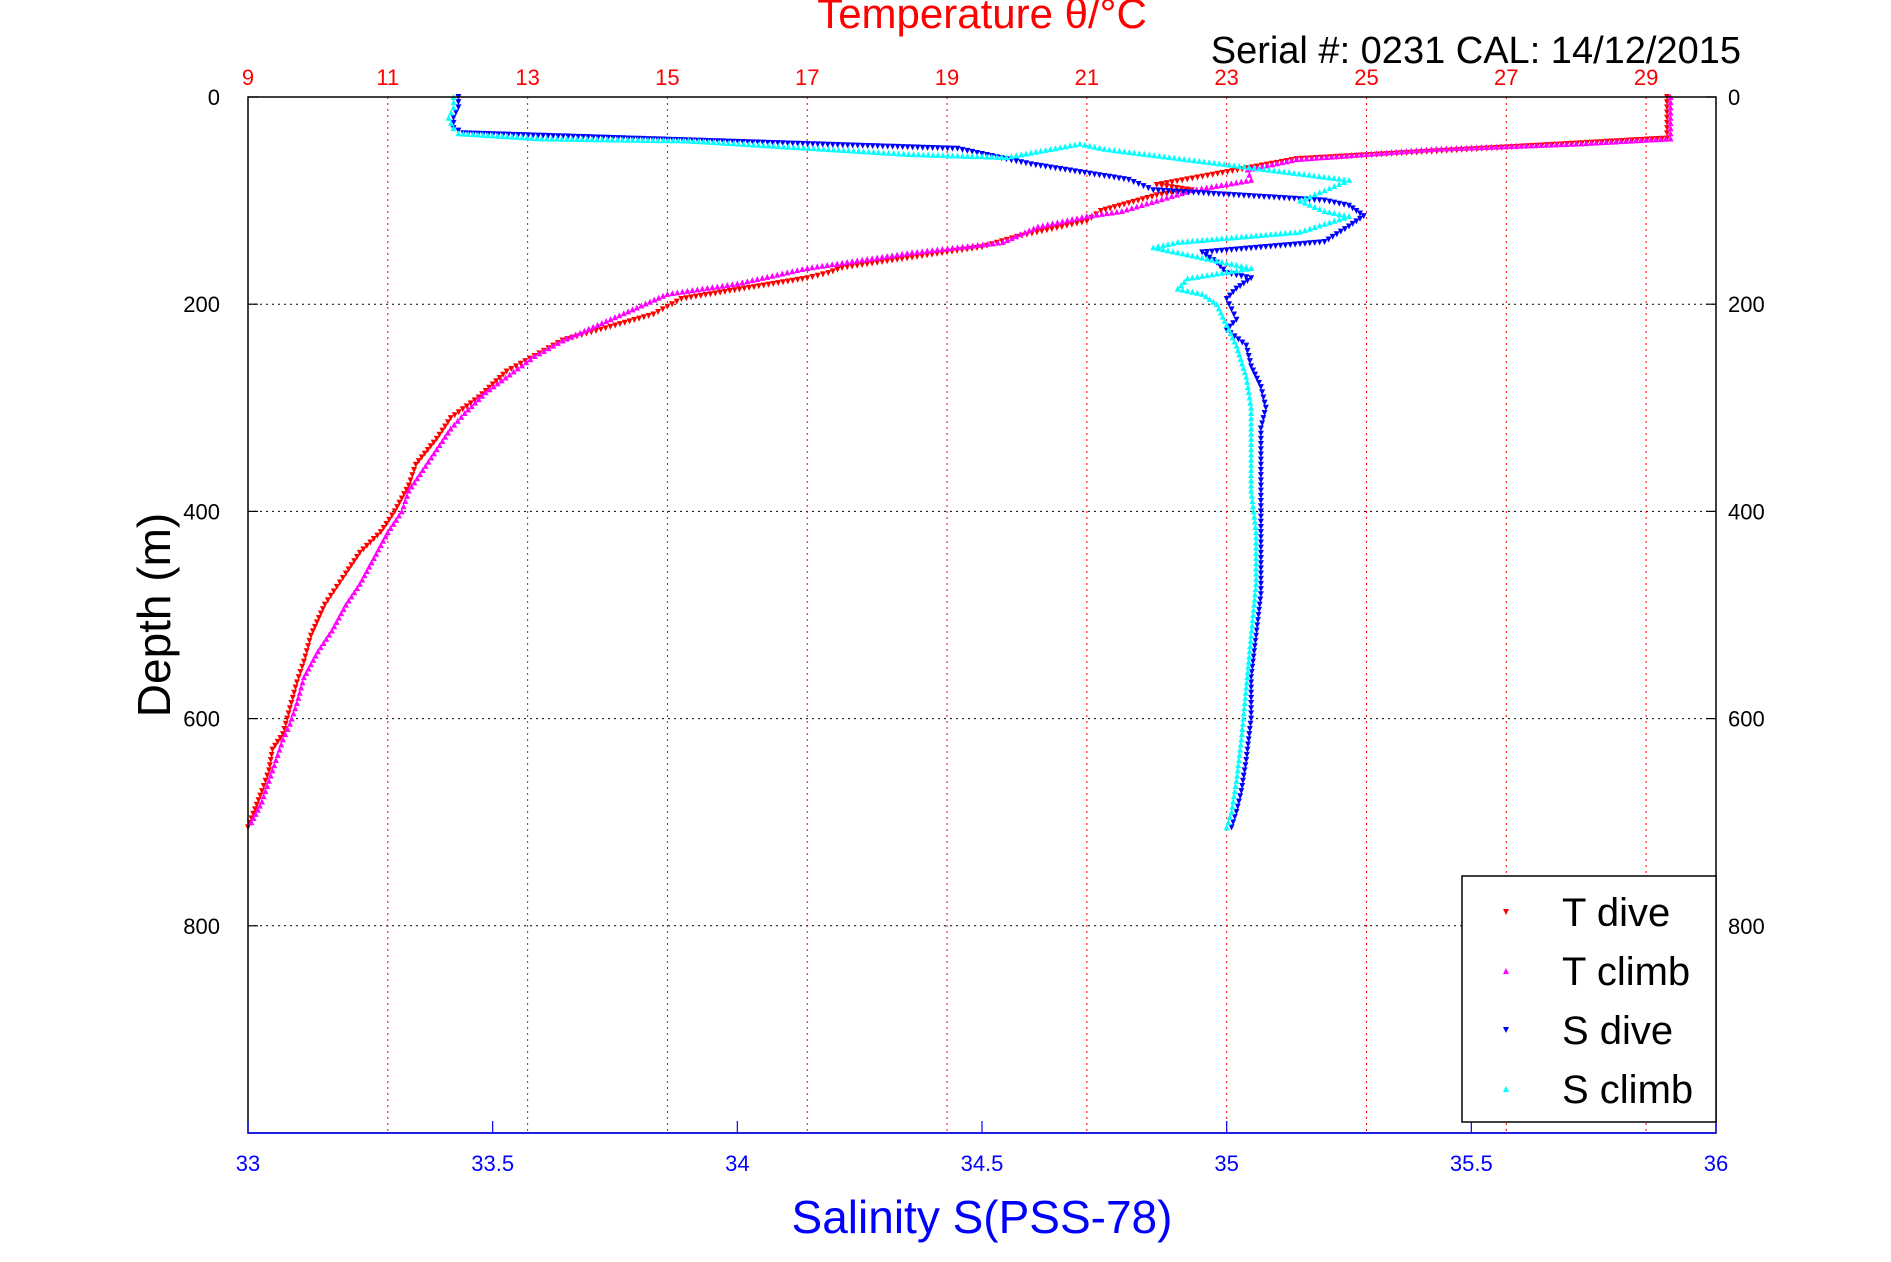  What do you see at coordinates (1506, 1030) in the screenshot?
I see `legend-marker` at bounding box center [1506, 1030].